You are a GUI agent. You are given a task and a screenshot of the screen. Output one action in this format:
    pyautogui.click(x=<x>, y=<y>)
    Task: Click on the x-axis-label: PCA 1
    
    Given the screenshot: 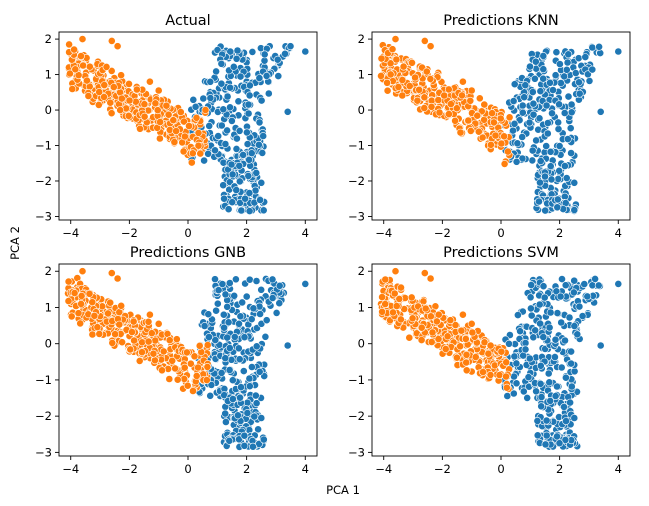 What is the action you would take?
    pyautogui.click(x=343, y=490)
    